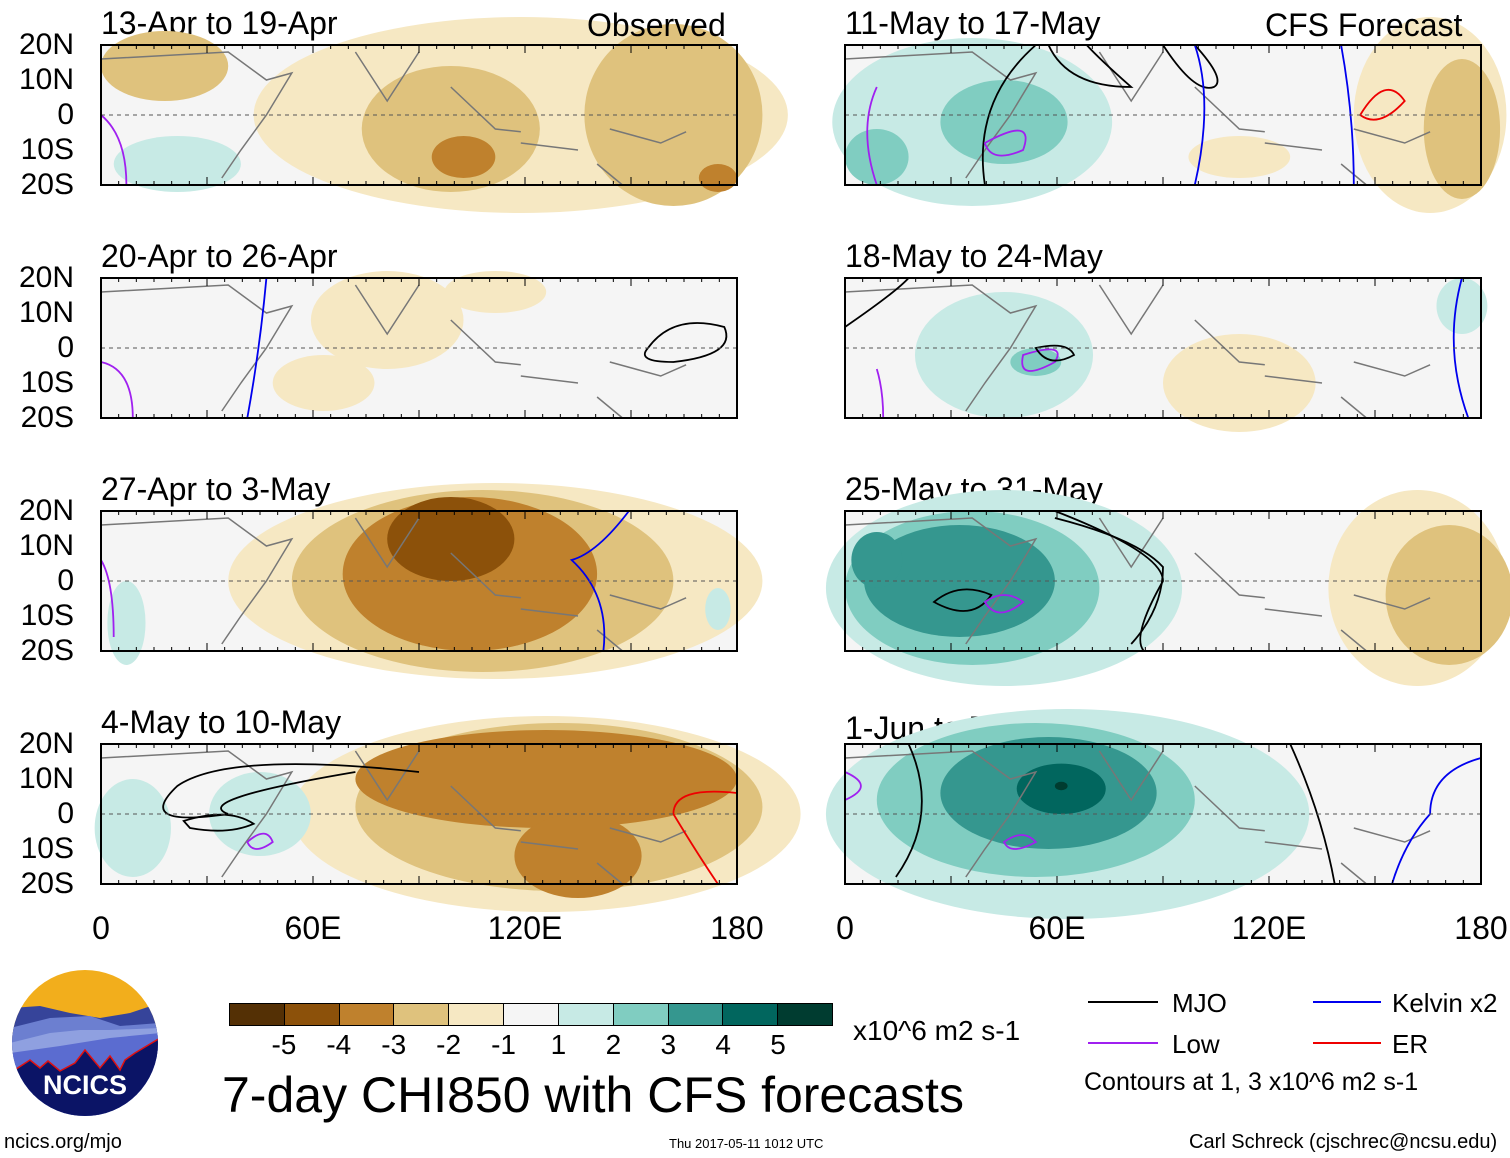 The height and width of the screenshot is (1158, 1510). I want to click on legend-low-label: Low, so click(1196, 1044).